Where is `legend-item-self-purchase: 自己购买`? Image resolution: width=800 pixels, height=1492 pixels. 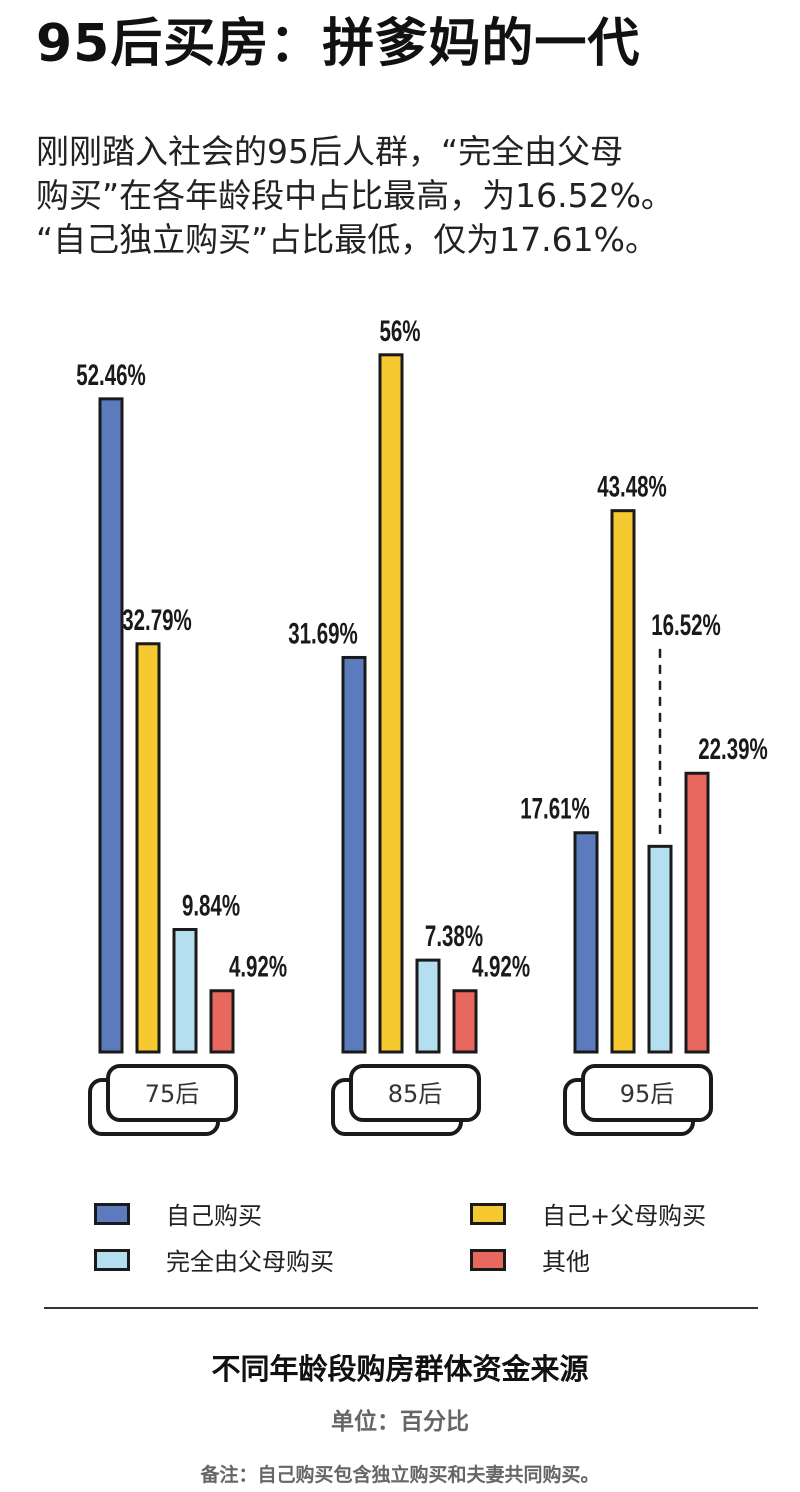
legend-item-self-purchase: 自己购买 is located at coordinates (178, 1213).